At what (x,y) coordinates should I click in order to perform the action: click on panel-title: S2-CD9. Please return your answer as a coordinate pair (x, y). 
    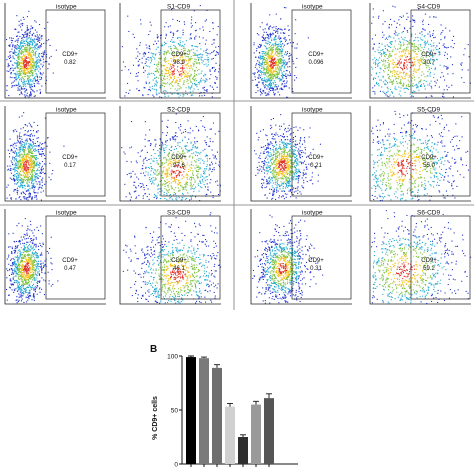
    Looking at the image, I should click on (179, 110).